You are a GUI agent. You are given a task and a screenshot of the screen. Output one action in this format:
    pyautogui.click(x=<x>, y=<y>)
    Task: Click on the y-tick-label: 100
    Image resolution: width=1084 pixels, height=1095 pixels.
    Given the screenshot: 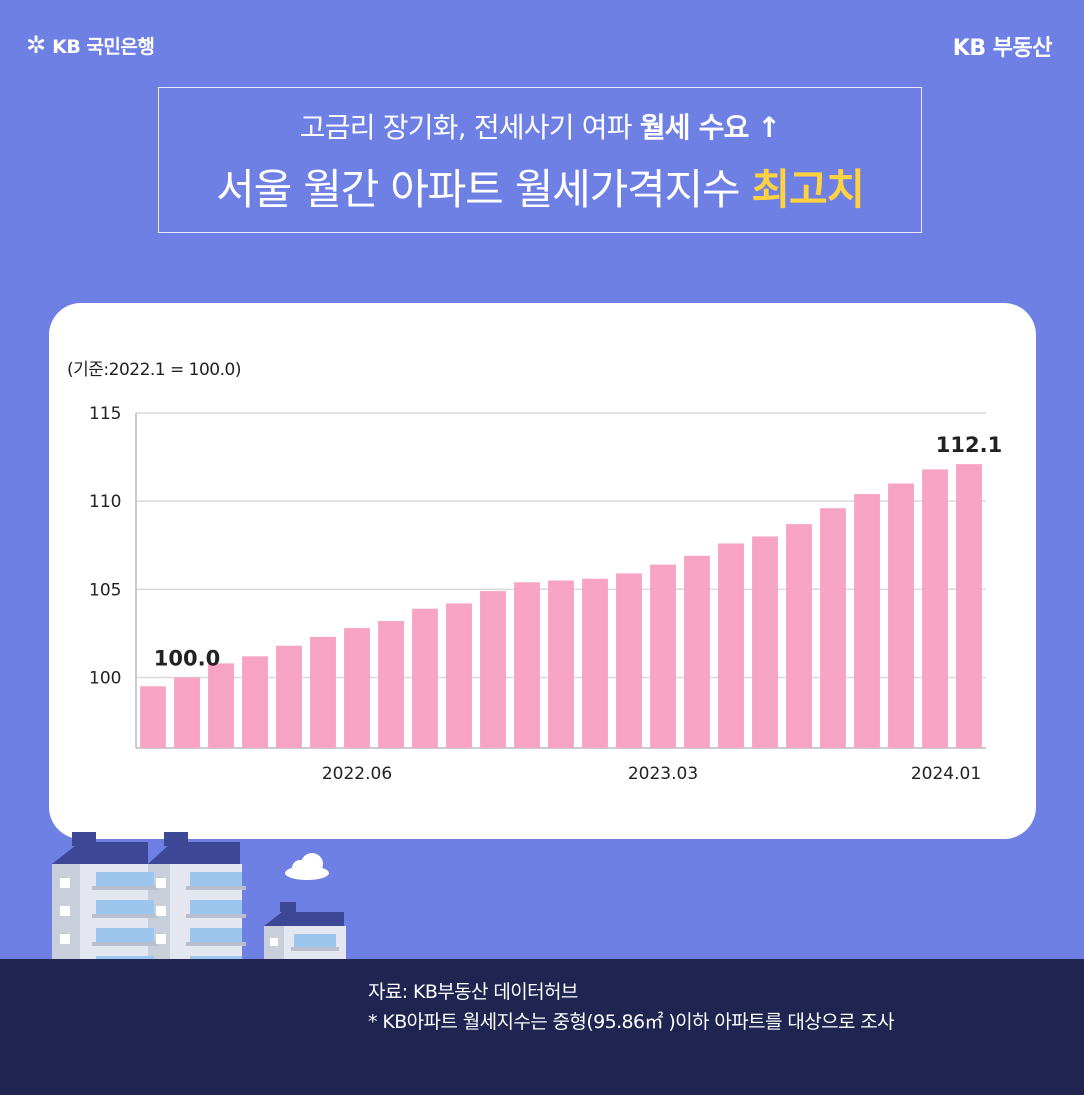 What is the action you would take?
    pyautogui.click(x=105, y=678)
    